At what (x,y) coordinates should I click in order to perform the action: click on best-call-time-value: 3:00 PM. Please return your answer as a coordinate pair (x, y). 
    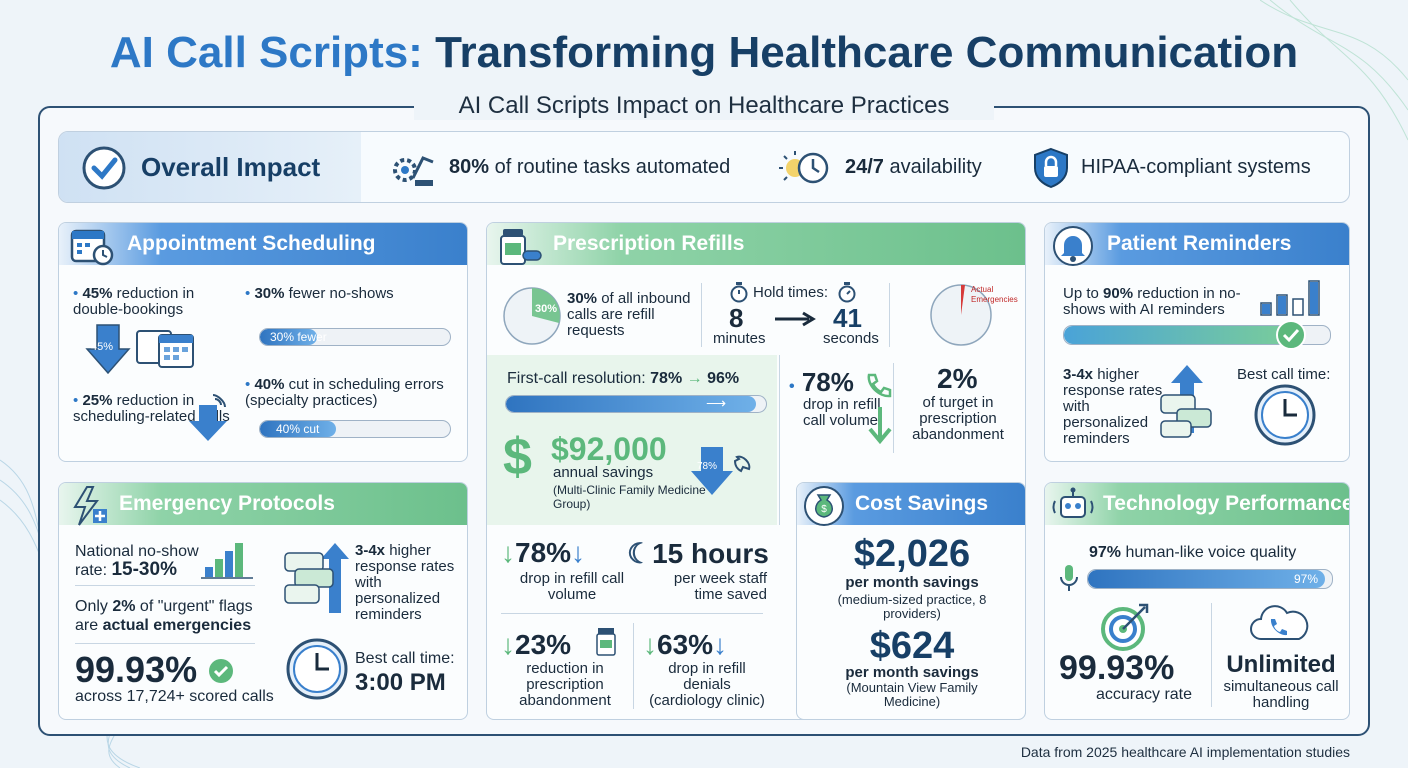
    Looking at the image, I should click on (400, 682).